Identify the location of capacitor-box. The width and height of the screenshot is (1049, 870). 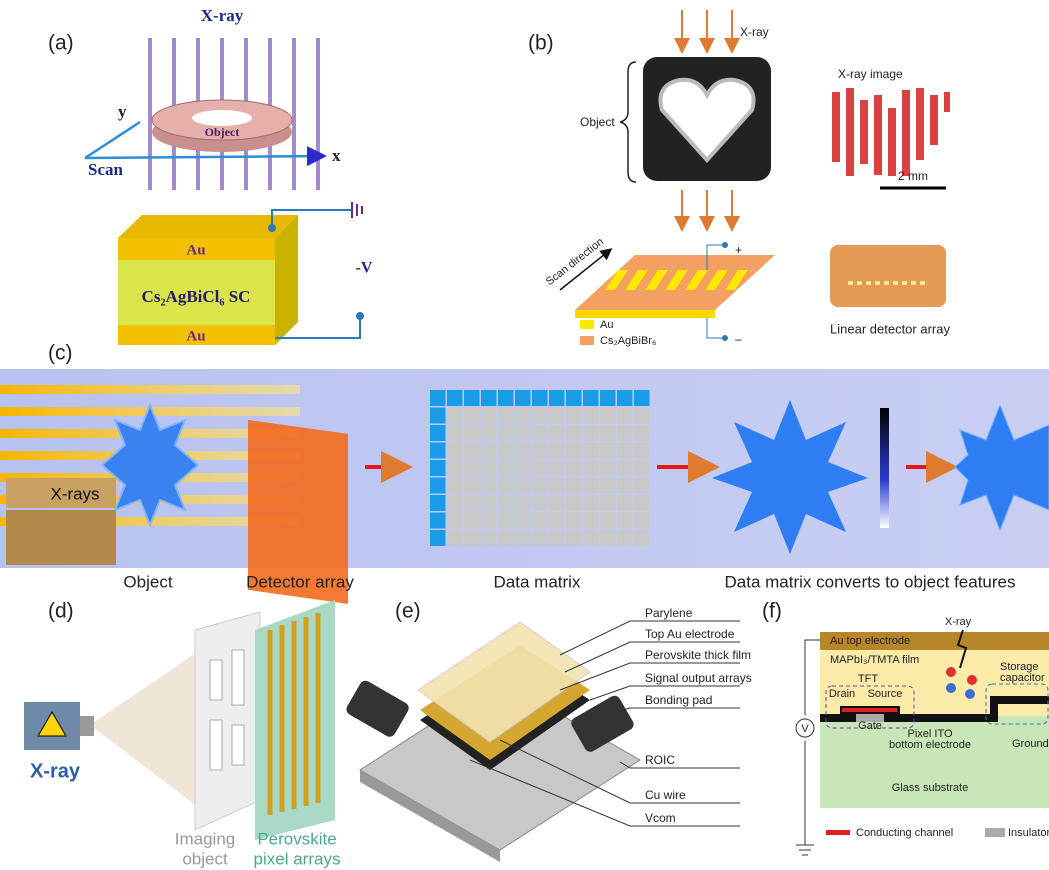
(1017, 704).